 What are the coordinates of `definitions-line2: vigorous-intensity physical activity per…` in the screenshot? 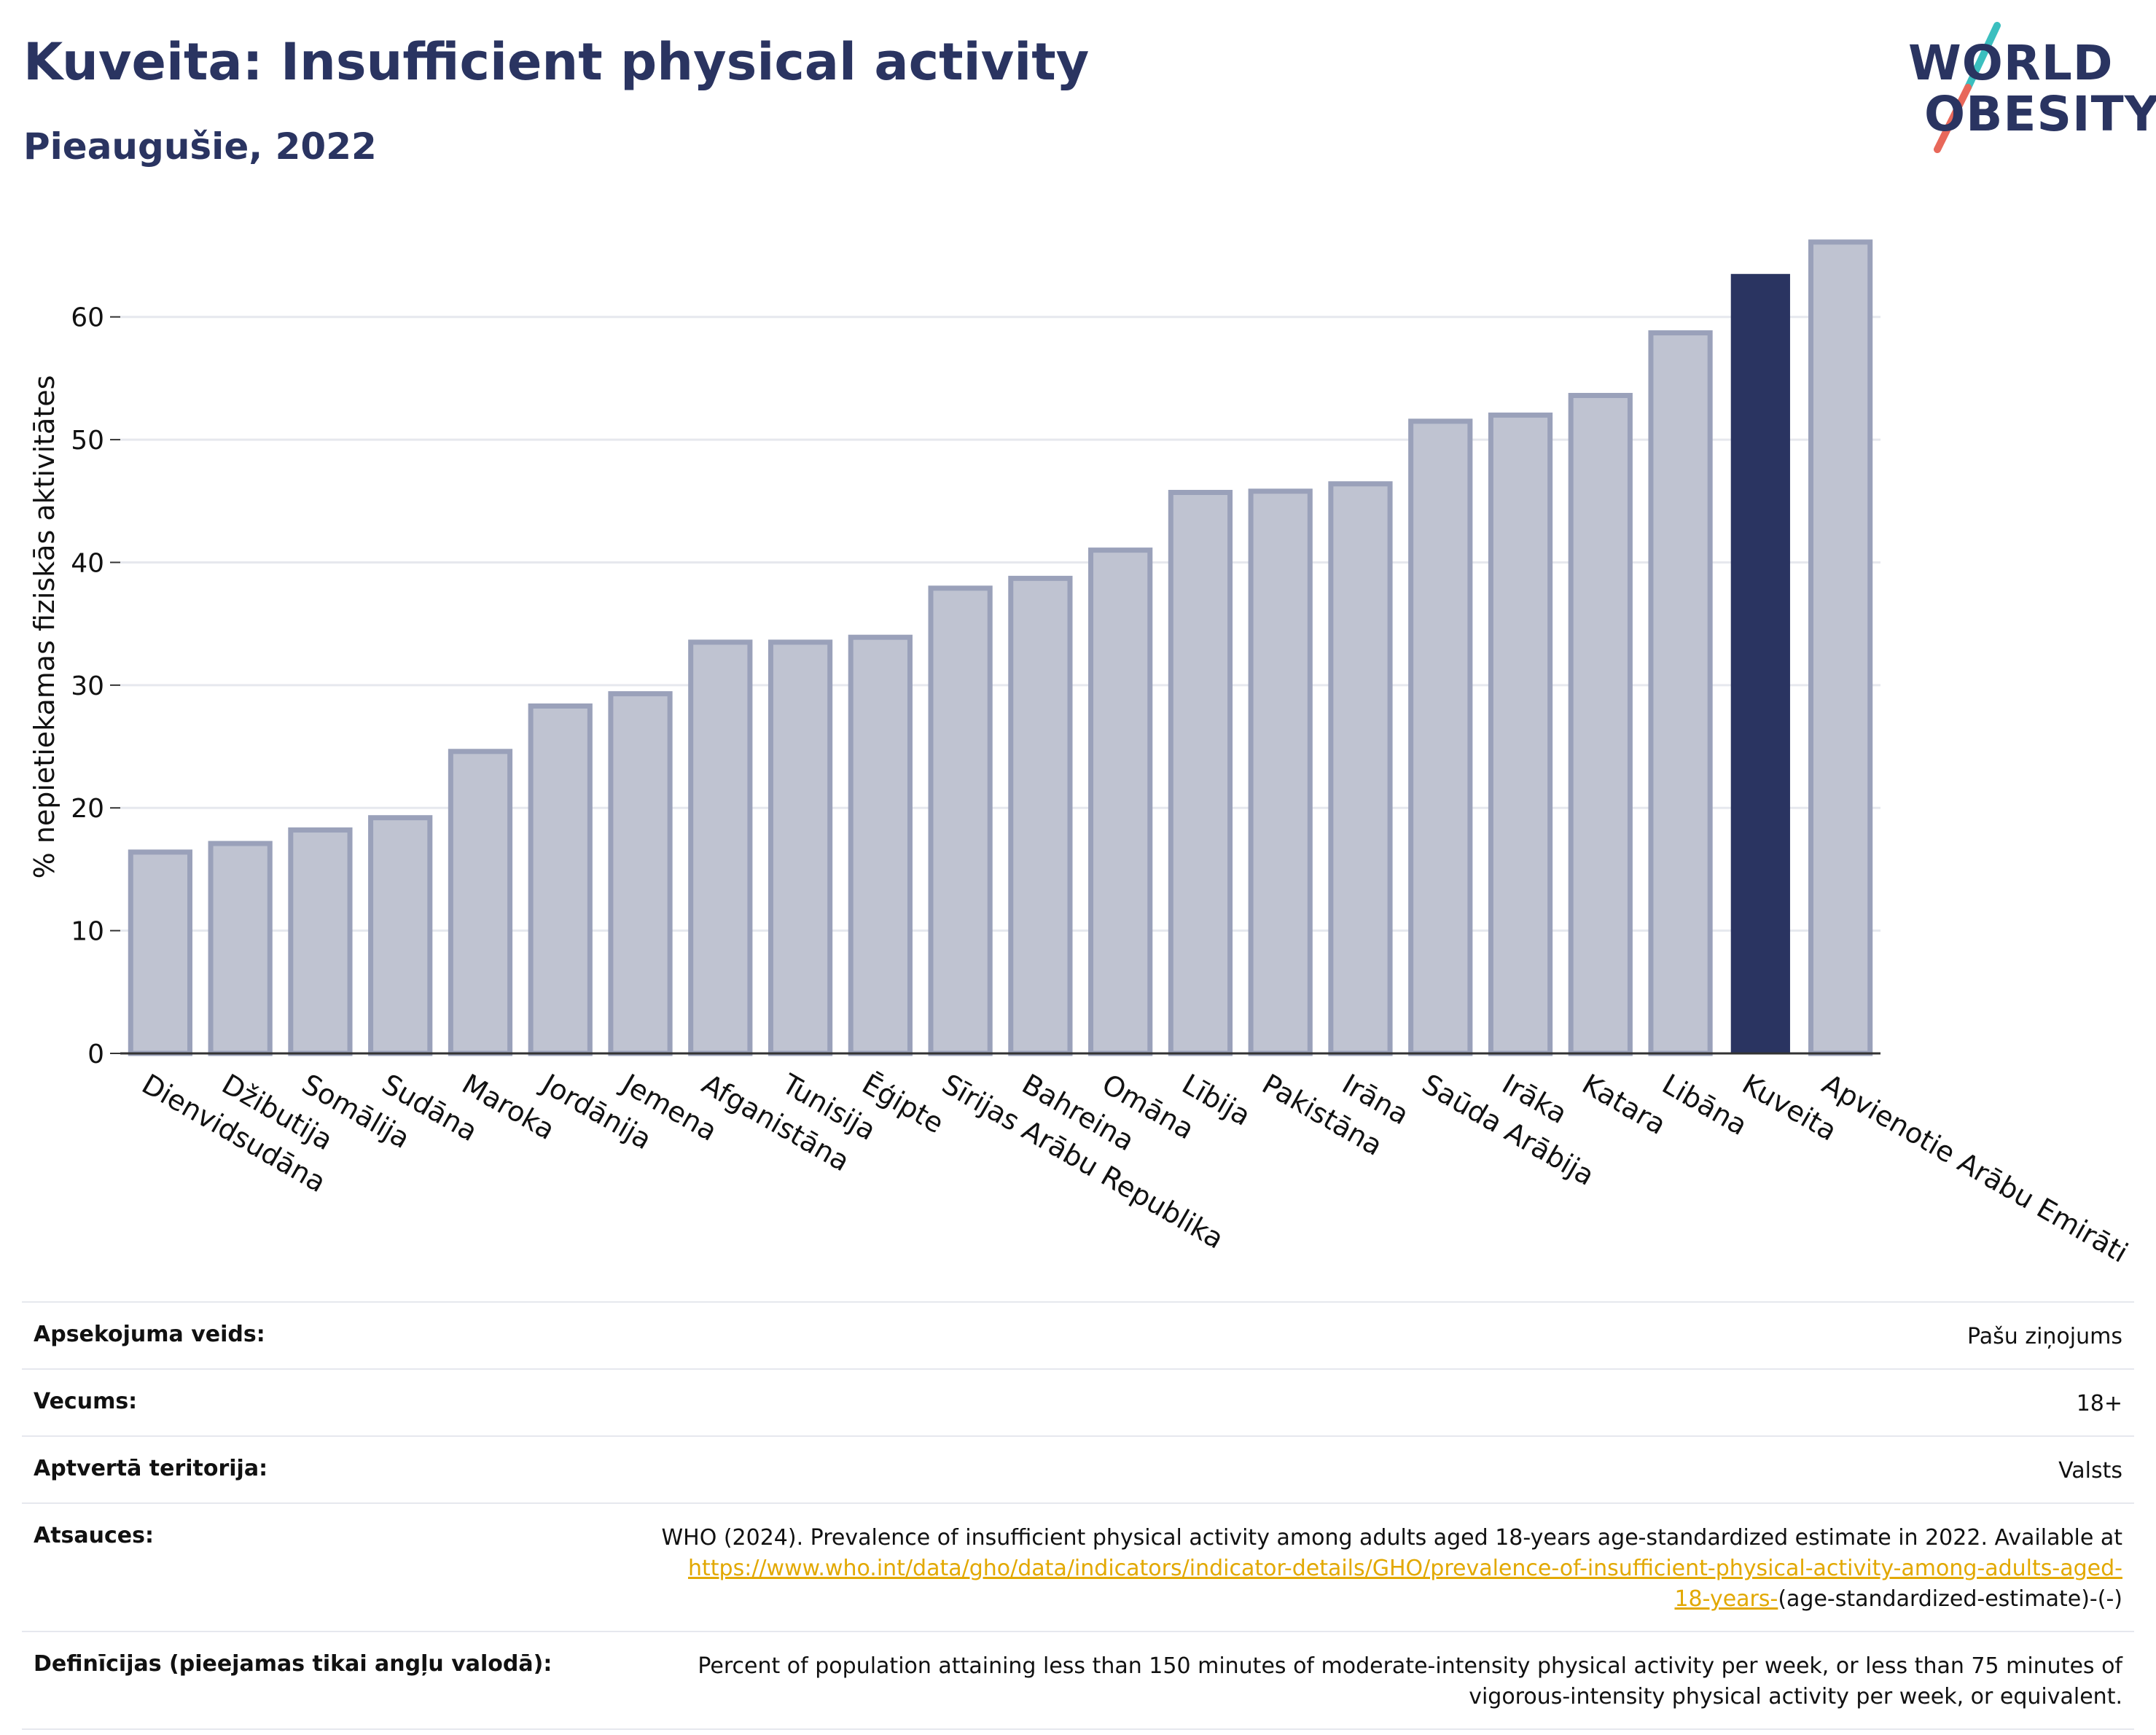 It's located at (1795, 1697).